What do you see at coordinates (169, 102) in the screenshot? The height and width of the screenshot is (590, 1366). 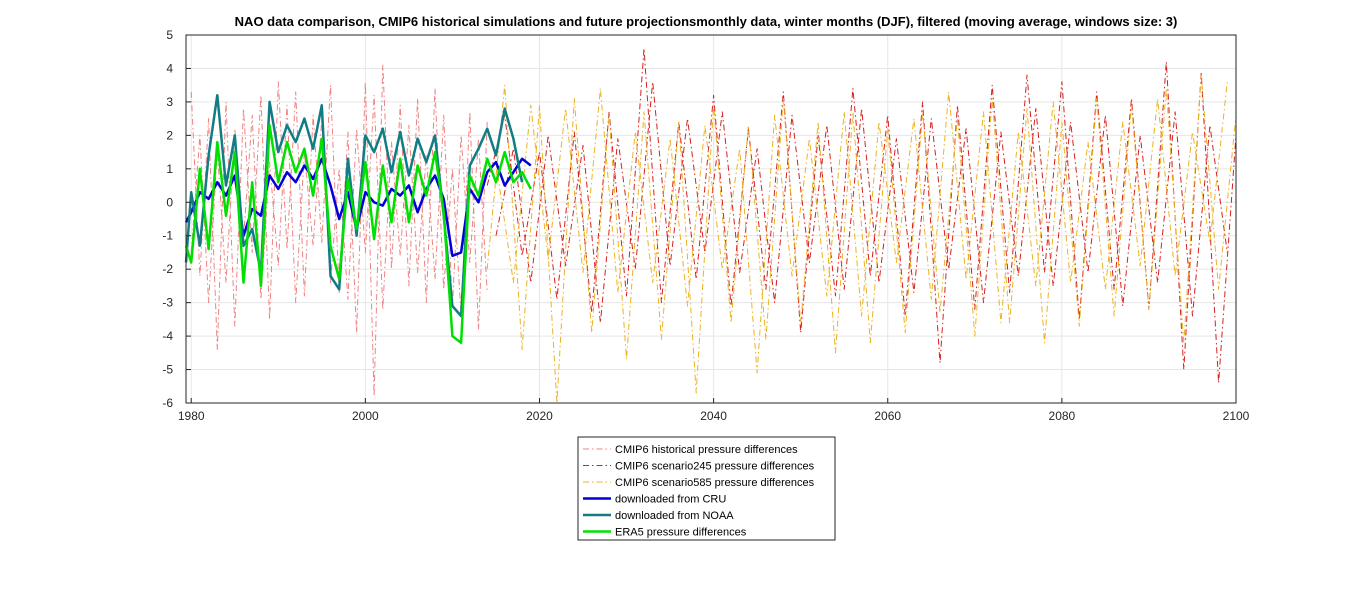 I see `y-tick-label: 3` at bounding box center [169, 102].